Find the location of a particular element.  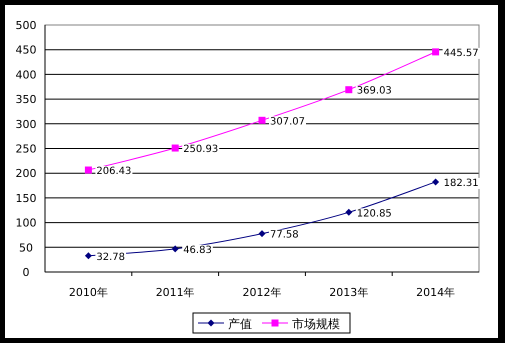

y-tick-label: 150 is located at coordinates (26, 198).